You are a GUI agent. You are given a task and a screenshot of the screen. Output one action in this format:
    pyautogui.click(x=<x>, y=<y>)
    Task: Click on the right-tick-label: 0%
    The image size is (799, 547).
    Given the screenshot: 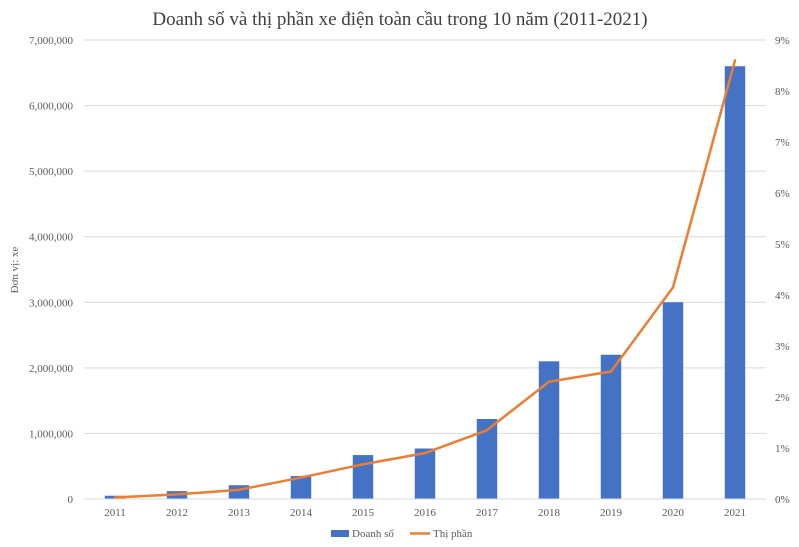 What is the action you would take?
    pyautogui.click(x=782, y=500)
    